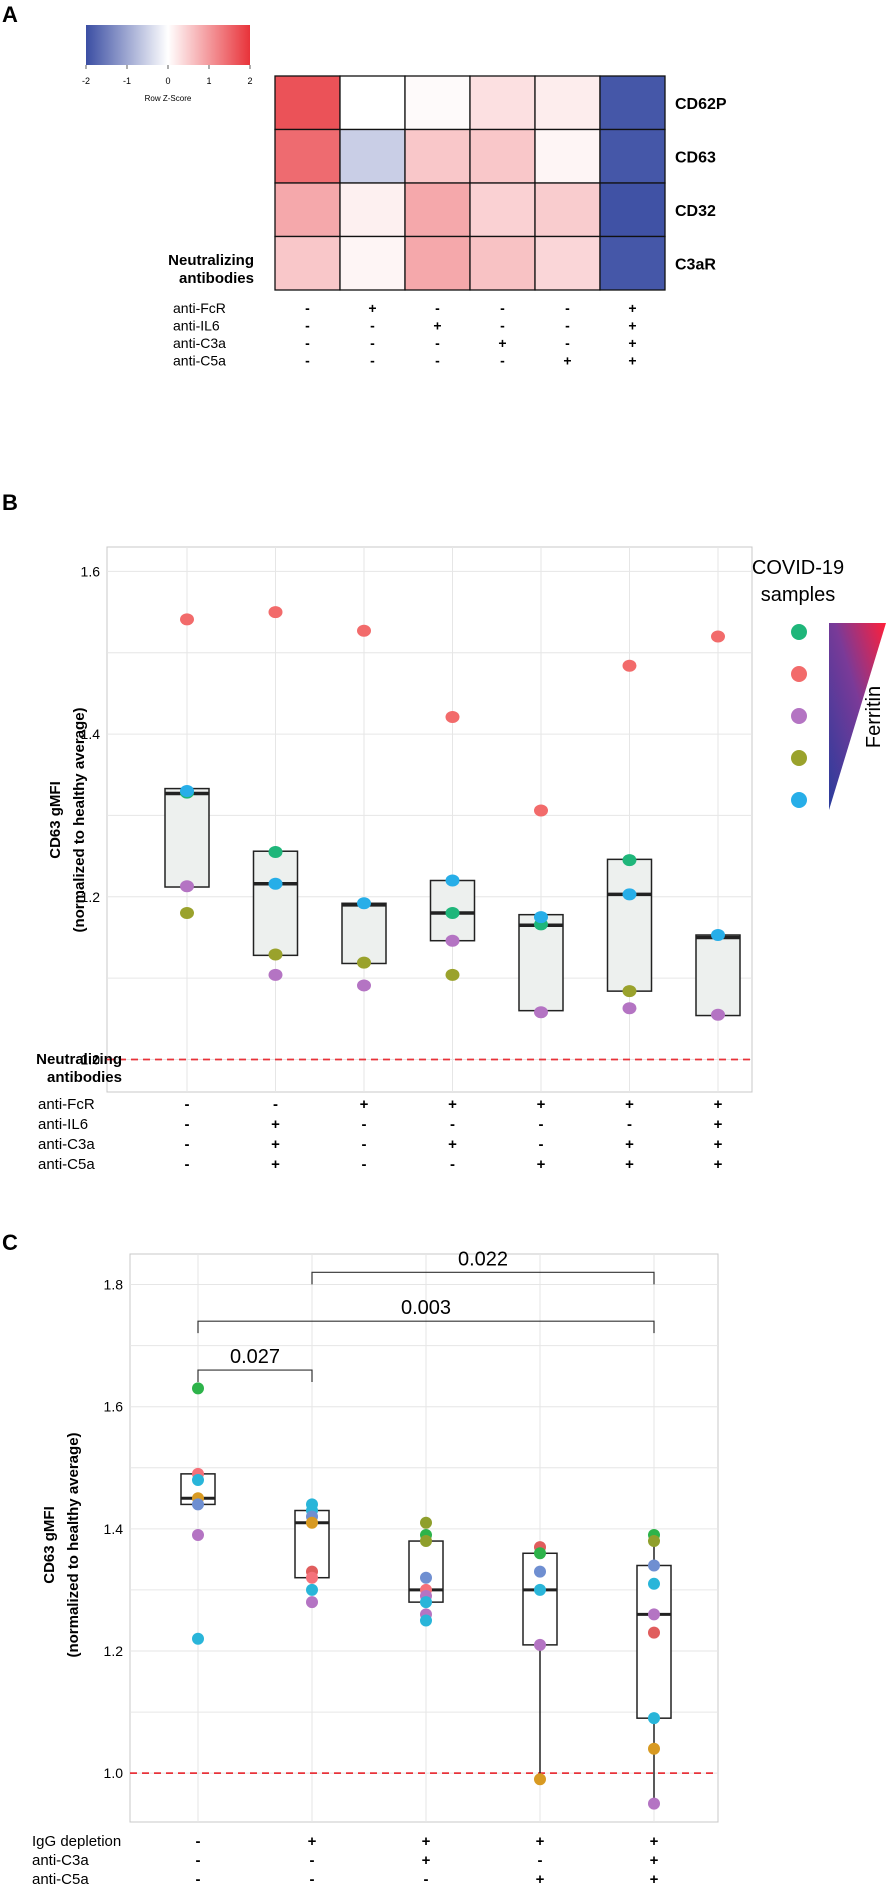 This screenshot has width=886, height=1891. What do you see at coordinates (86, 81) in the screenshot?
I see `color-key-tick-label: -2` at bounding box center [86, 81].